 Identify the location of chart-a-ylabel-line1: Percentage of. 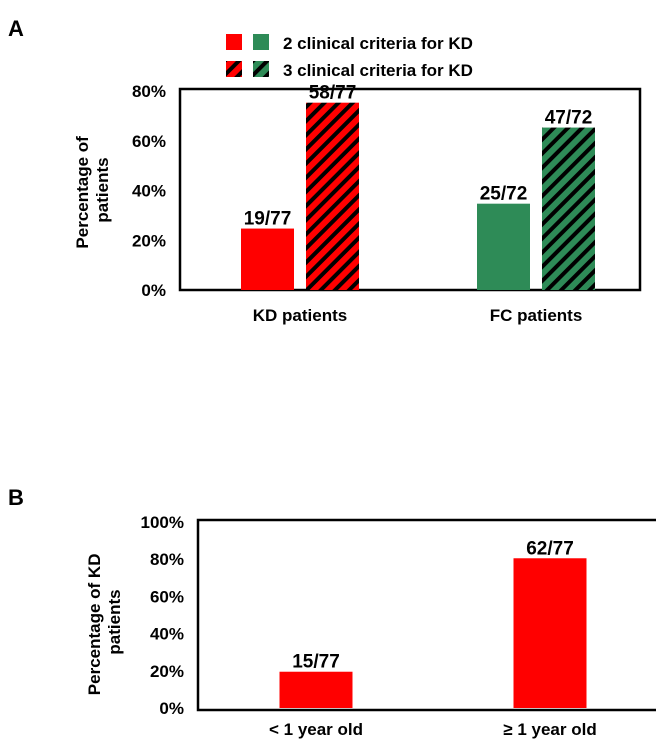
(82, 192).